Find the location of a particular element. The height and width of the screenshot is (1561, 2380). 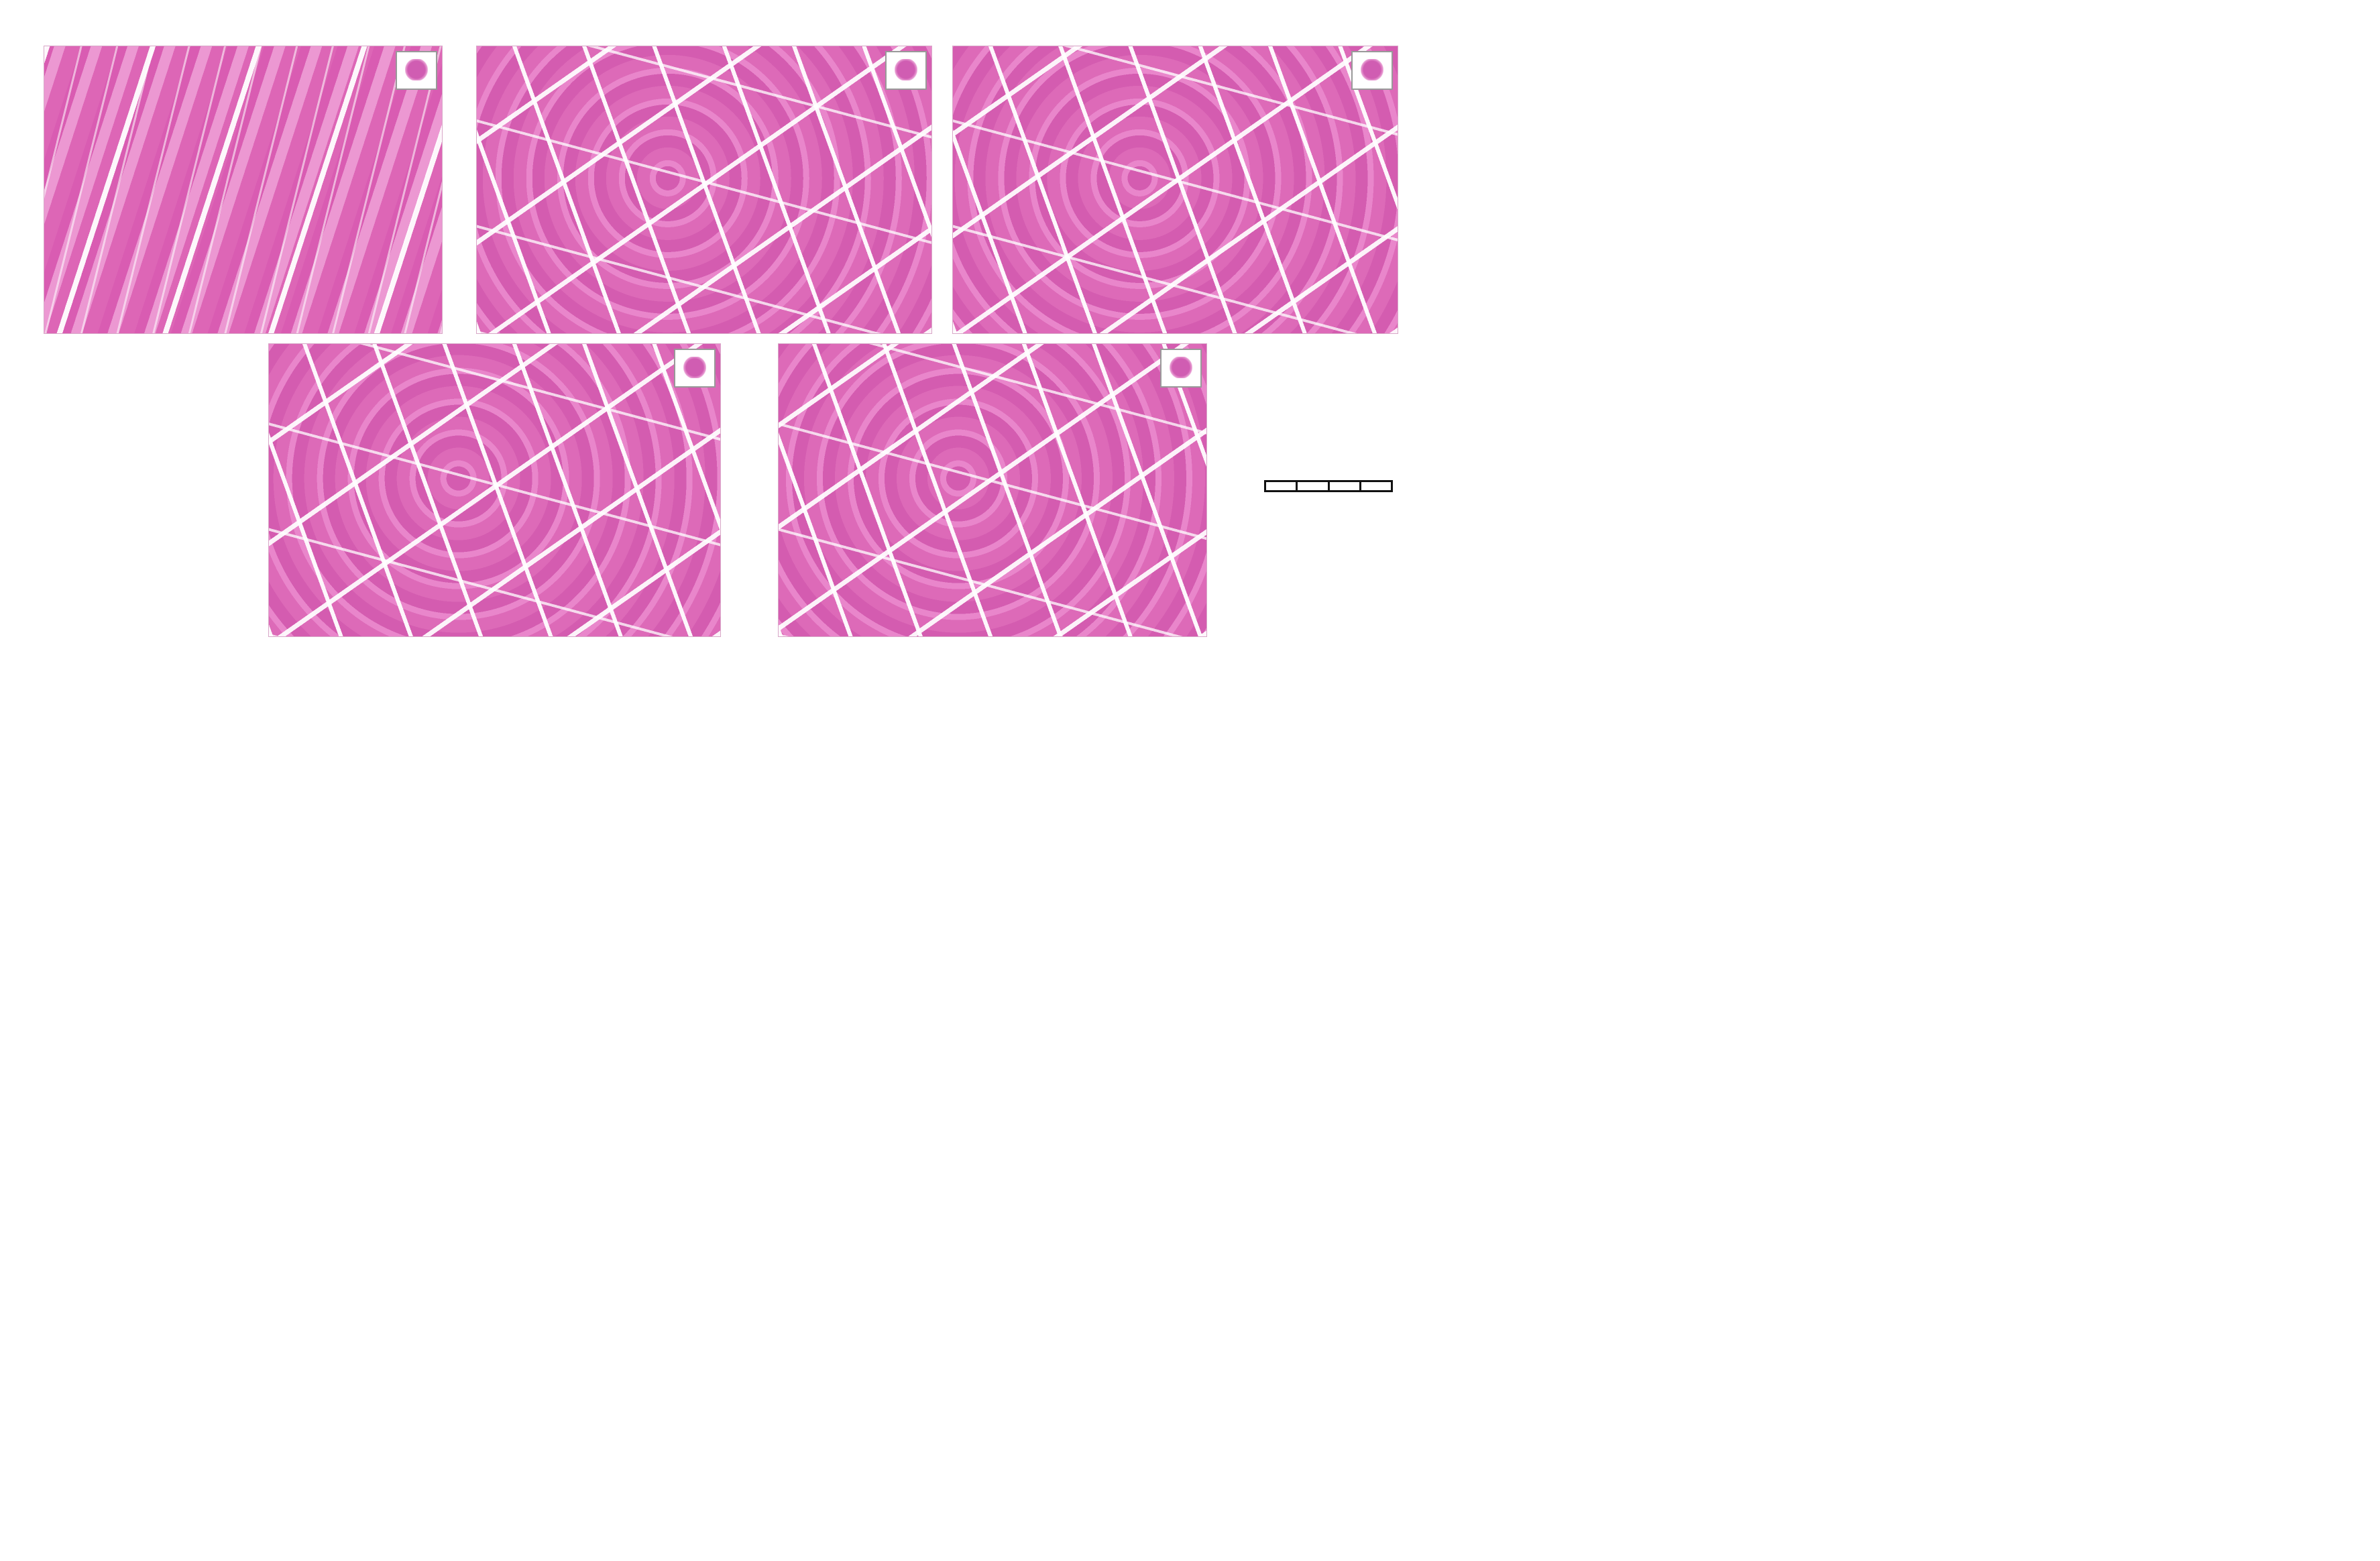

histology-image-3kgy is located at coordinates (1175, 190).